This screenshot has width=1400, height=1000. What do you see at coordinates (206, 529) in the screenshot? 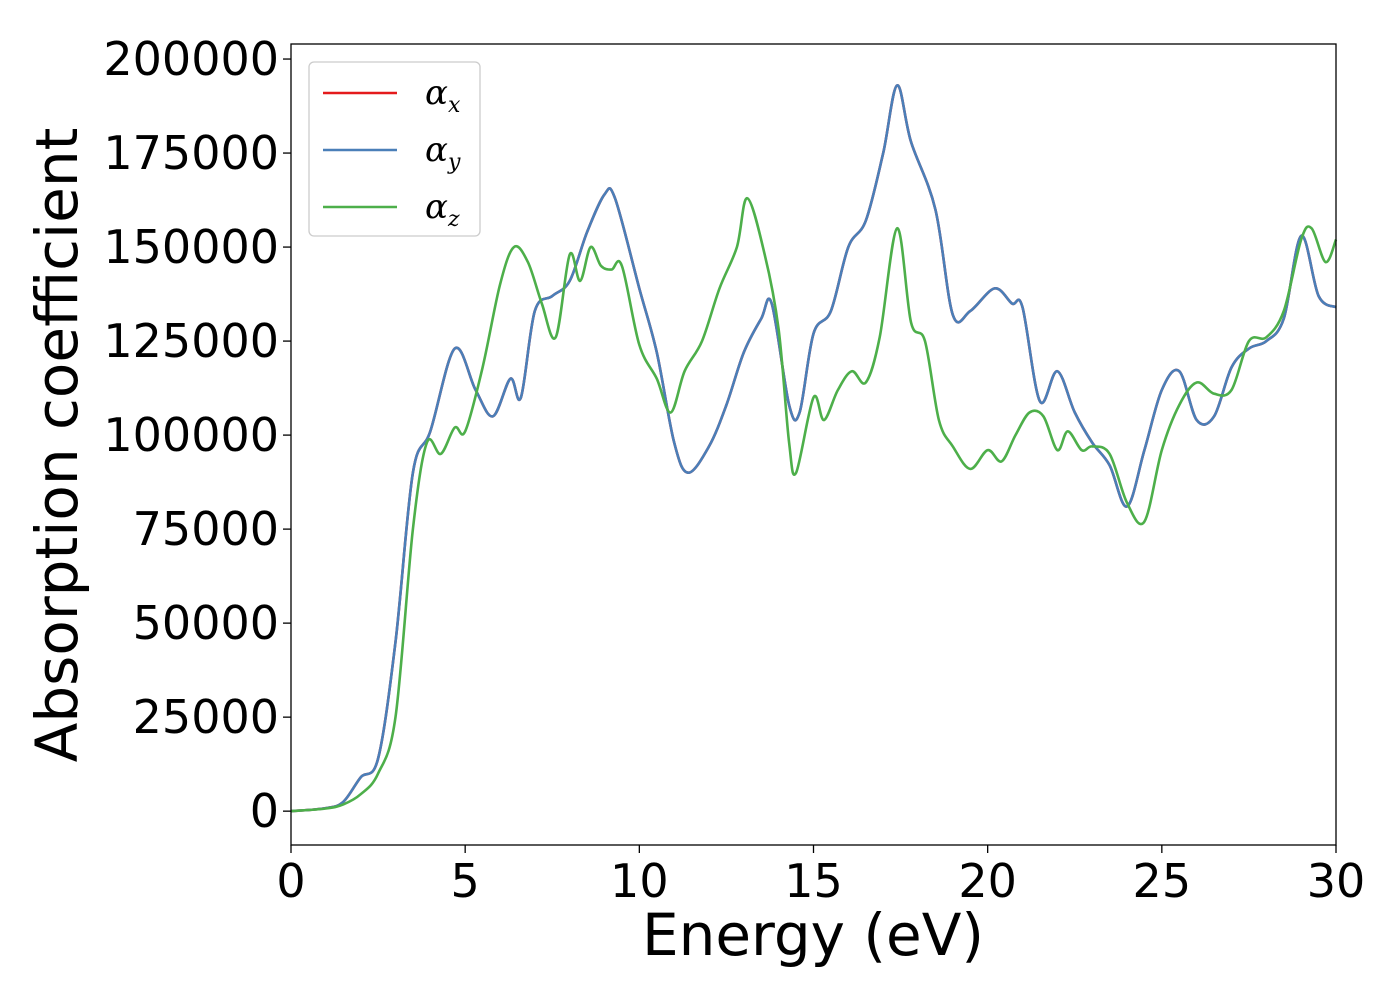
I see `y-tick-label: 75000` at bounding box center [206, 529].